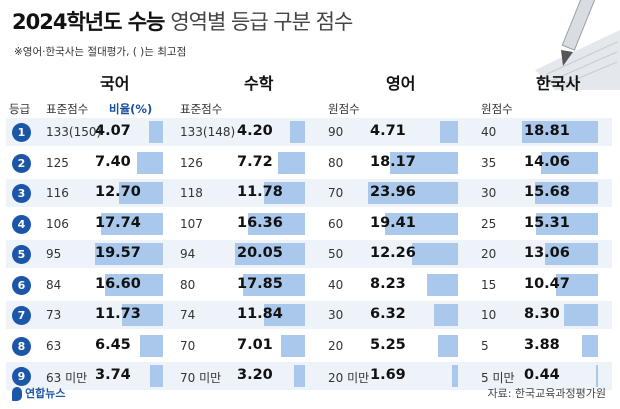 Image resolution: width=620 pixels, height=409 pixels. What do you see at coordinates (577, 45) in the screenshot?
I see `pen-illustration-icon` at bounding box center [577, 45].